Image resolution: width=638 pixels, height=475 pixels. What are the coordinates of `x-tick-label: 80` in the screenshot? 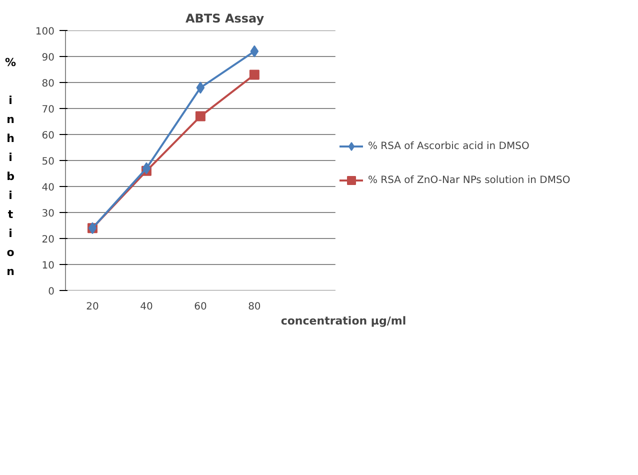 It's located at (254, 307).